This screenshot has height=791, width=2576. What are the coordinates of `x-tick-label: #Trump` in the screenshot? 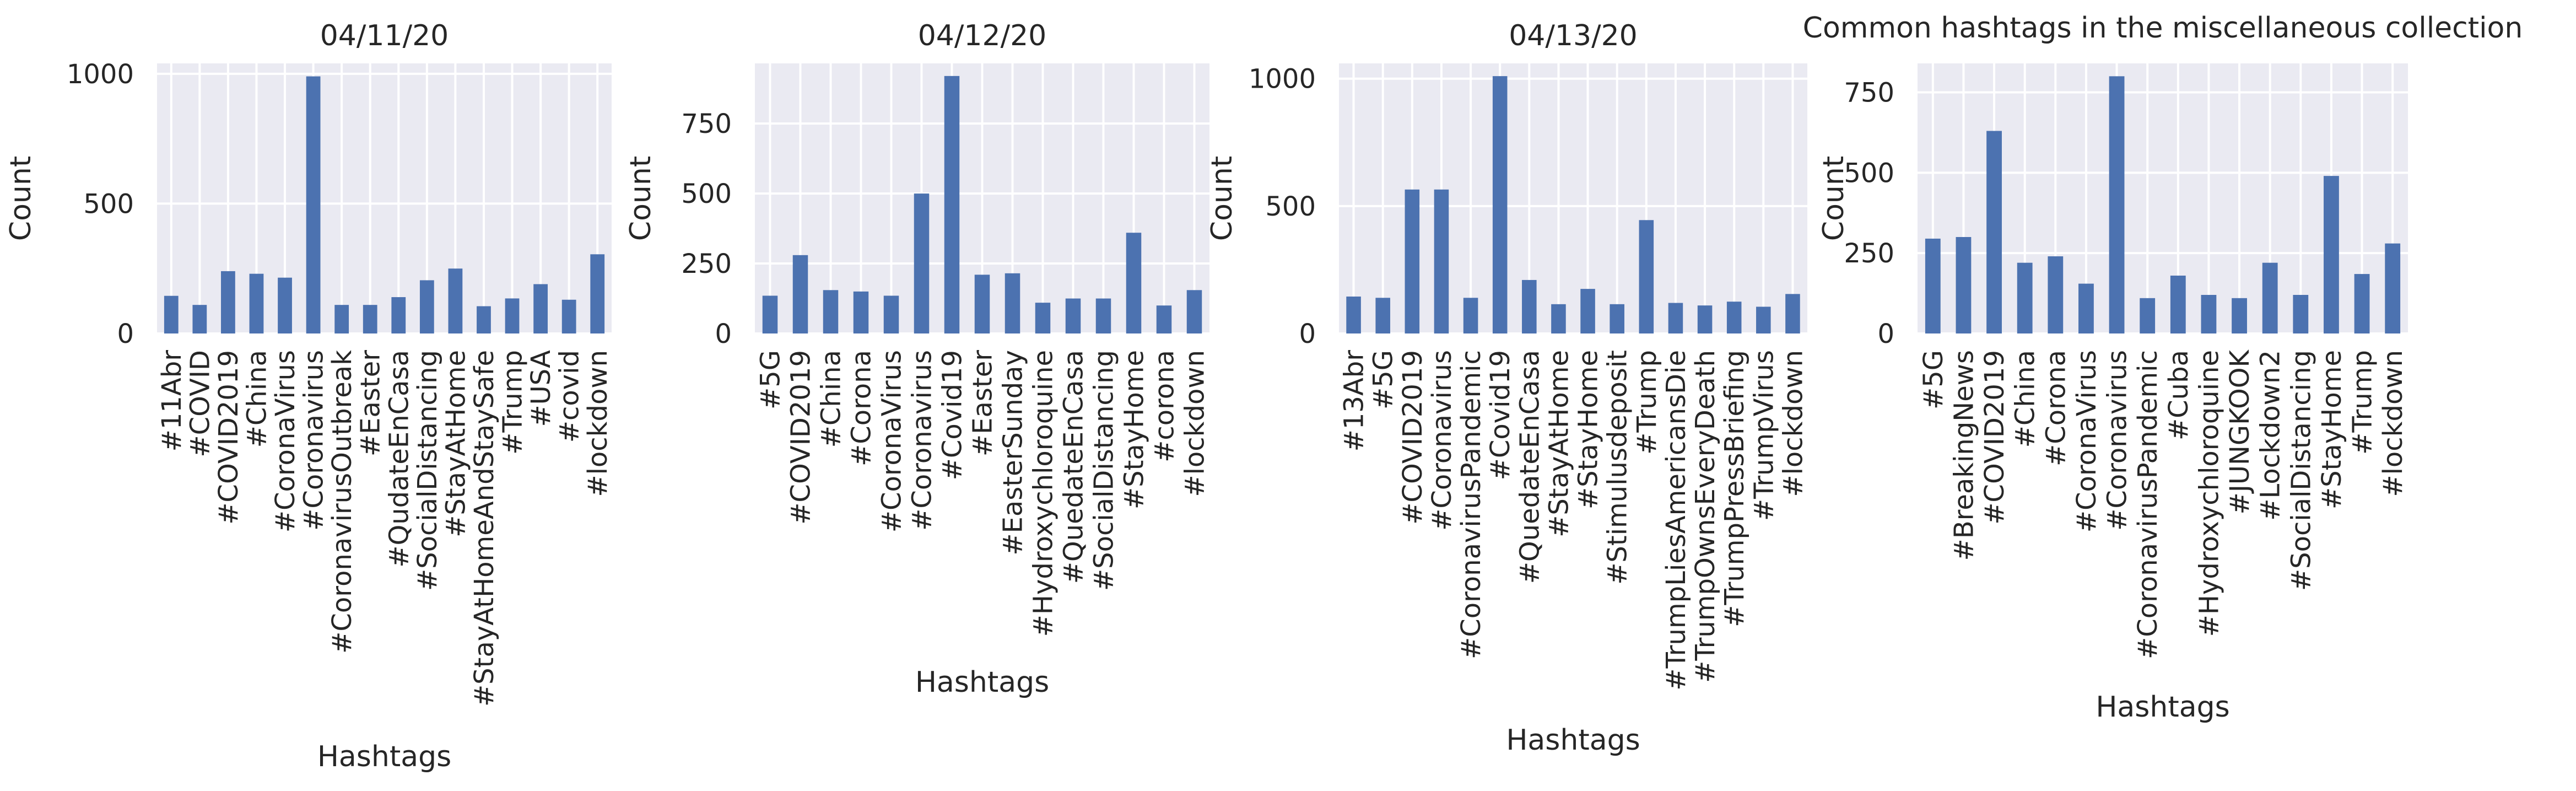 It's located at (2362, 402).